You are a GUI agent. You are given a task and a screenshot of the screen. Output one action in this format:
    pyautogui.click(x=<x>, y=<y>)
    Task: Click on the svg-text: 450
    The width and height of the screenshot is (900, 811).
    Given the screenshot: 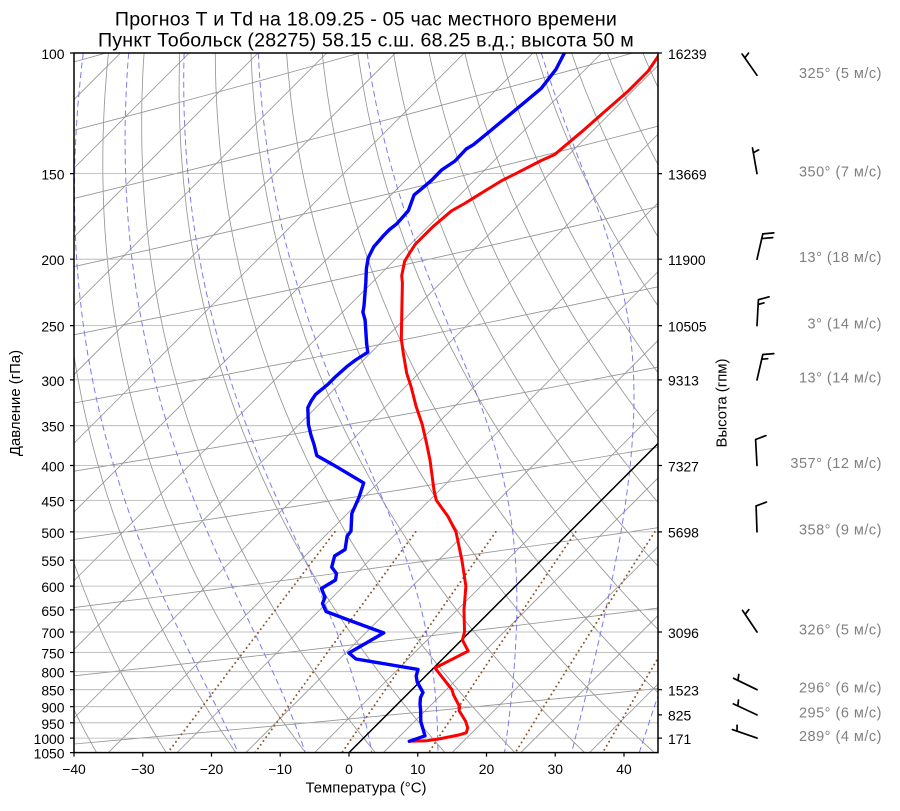 What is the action you would take?
    pyautogui.click(x=52, y=502)
    